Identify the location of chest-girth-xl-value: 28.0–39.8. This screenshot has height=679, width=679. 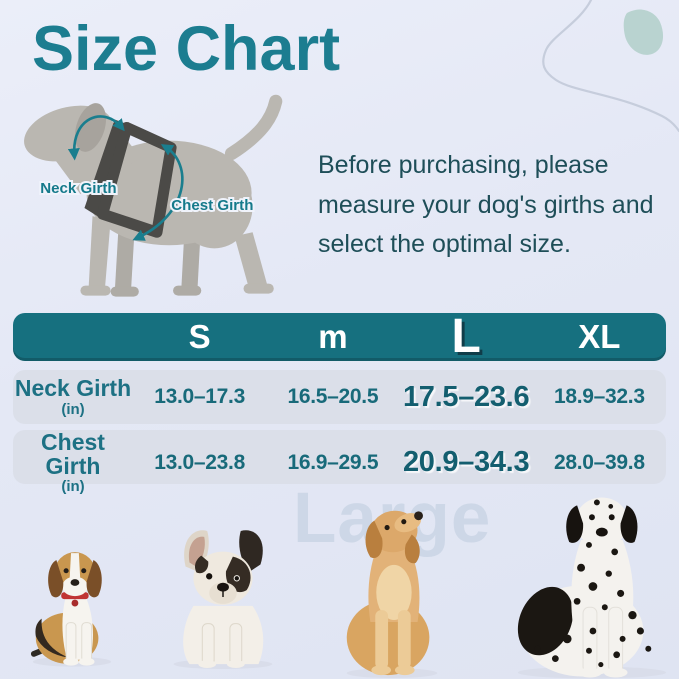
(599, 462).